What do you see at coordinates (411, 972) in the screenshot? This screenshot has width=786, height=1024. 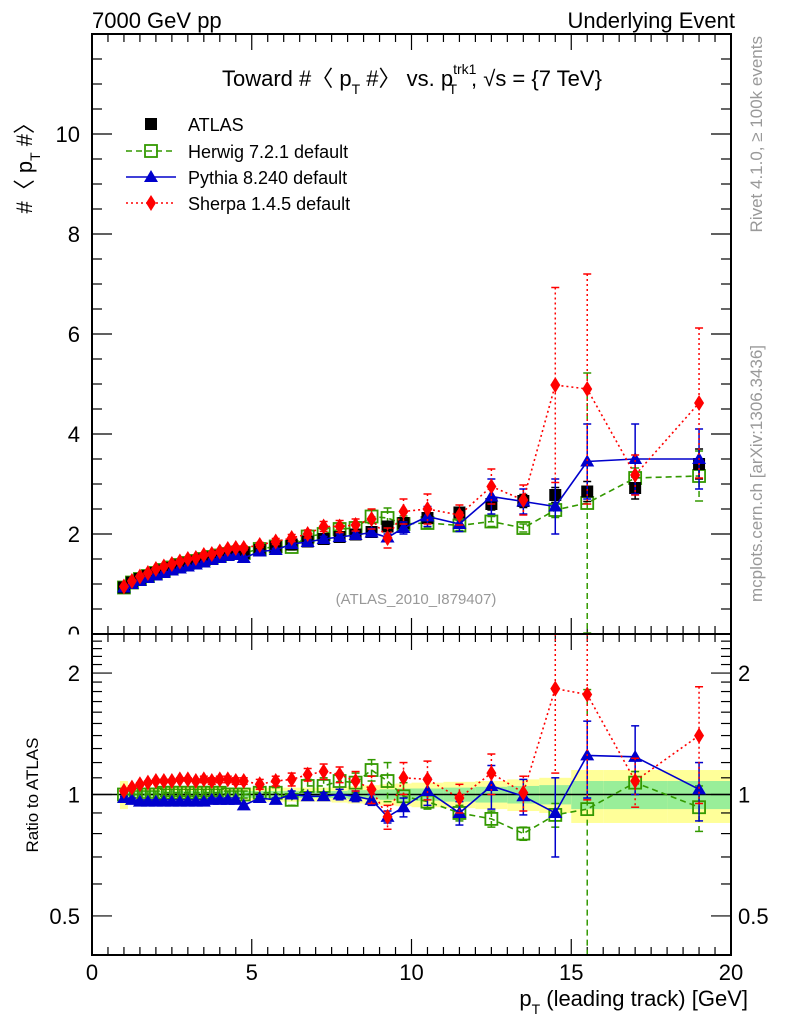 I see `x-tick-label: 10` at bounding box center [411, 972].